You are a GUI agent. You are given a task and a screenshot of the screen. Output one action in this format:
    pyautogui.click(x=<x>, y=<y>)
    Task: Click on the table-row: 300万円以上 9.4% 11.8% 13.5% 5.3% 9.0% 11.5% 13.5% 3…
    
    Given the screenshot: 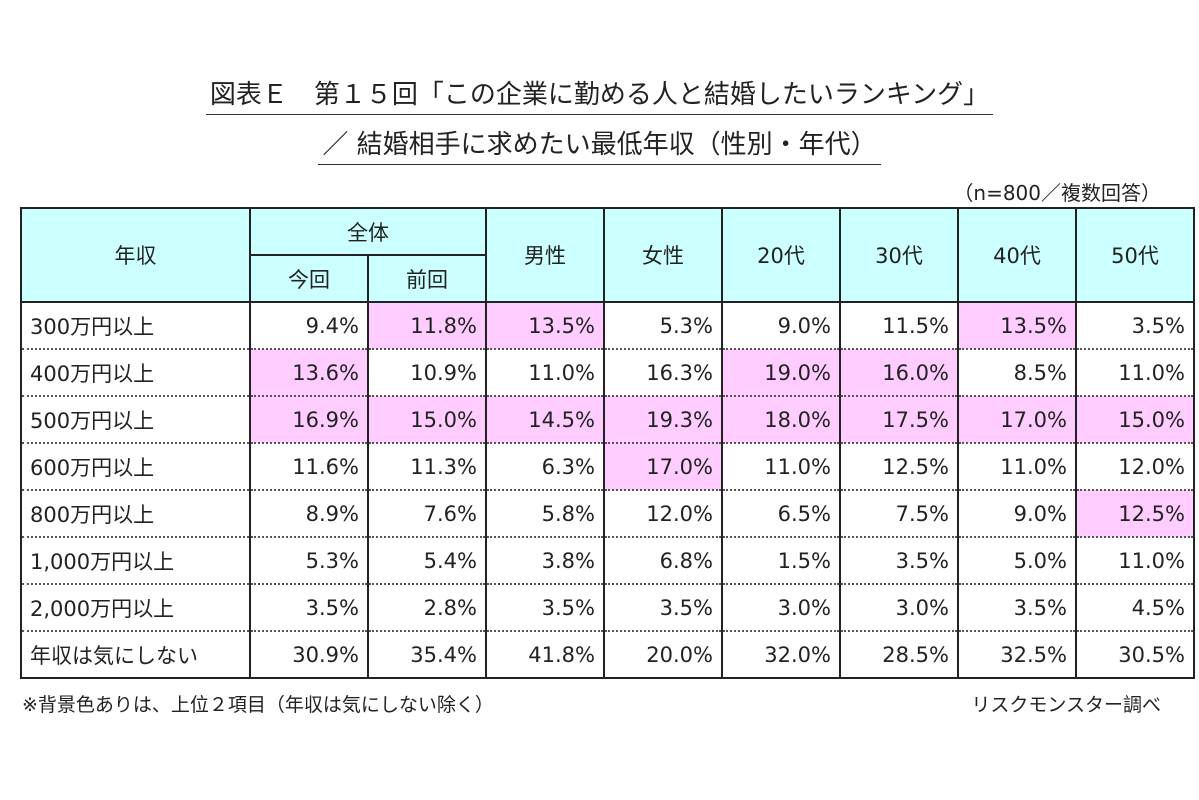 What is the action you would take?
    pyautogui.click(x=607, y=326)
    